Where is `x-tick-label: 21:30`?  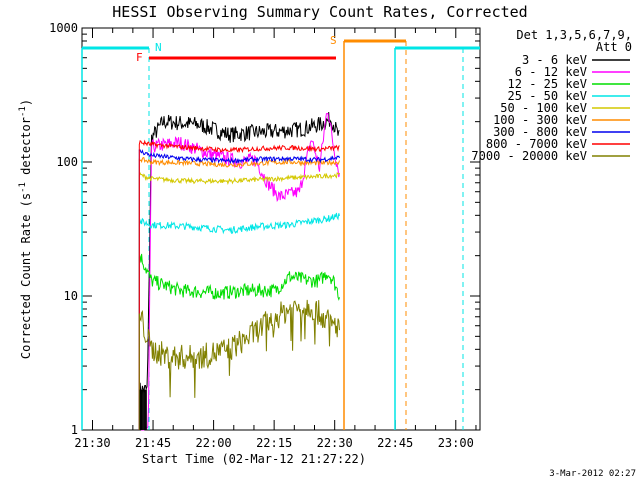
x-tick-label: 21:30 is located at coordinates (92, 443).